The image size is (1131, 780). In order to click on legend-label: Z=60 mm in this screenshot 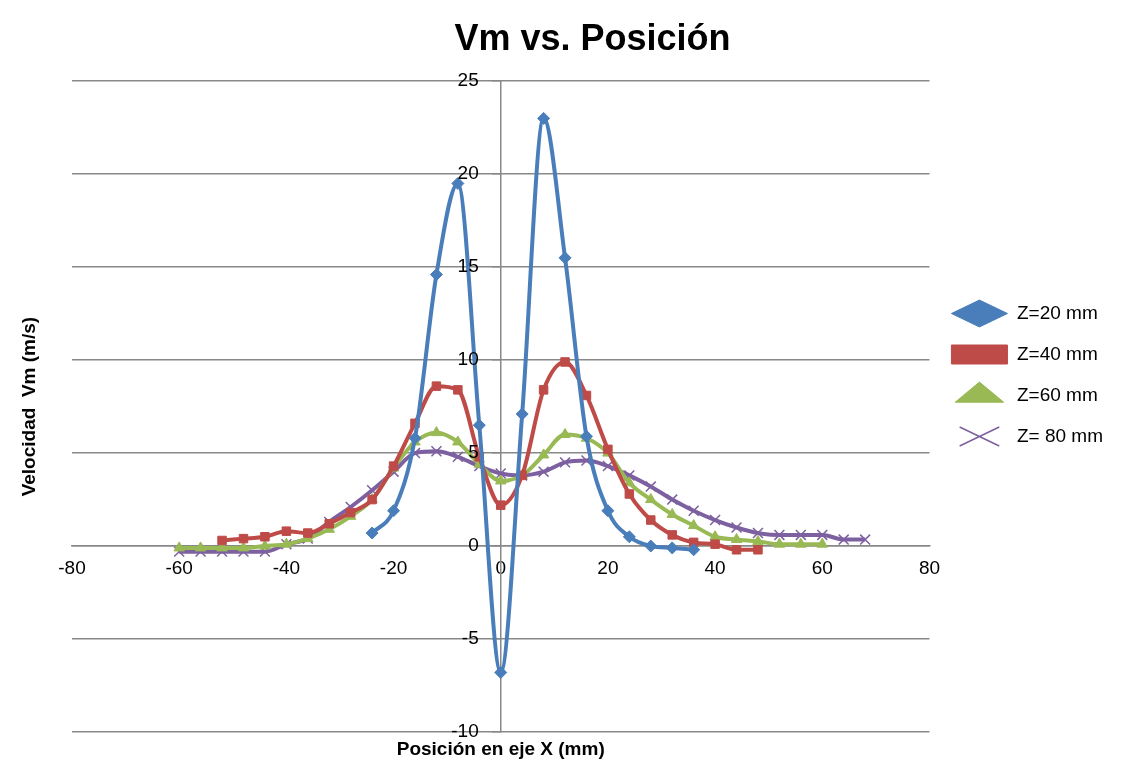, I will do `click(1057, 394)`.